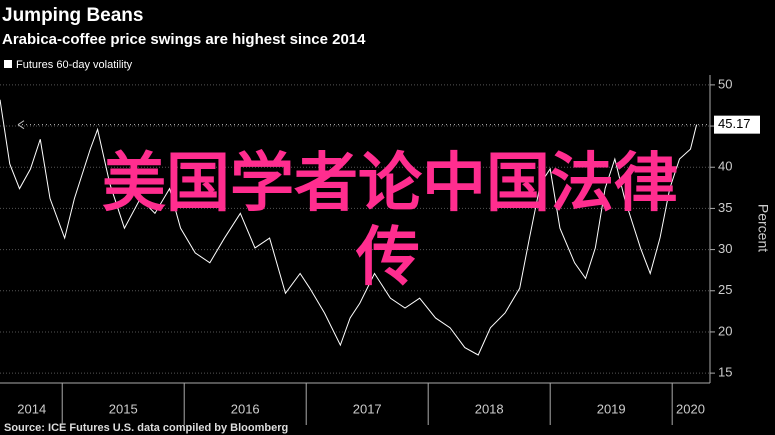 The image size is (775, 435). Describe the element at coordinates (31, 408) in the screenshot. I see `x-tick-label: 2014` at that location.